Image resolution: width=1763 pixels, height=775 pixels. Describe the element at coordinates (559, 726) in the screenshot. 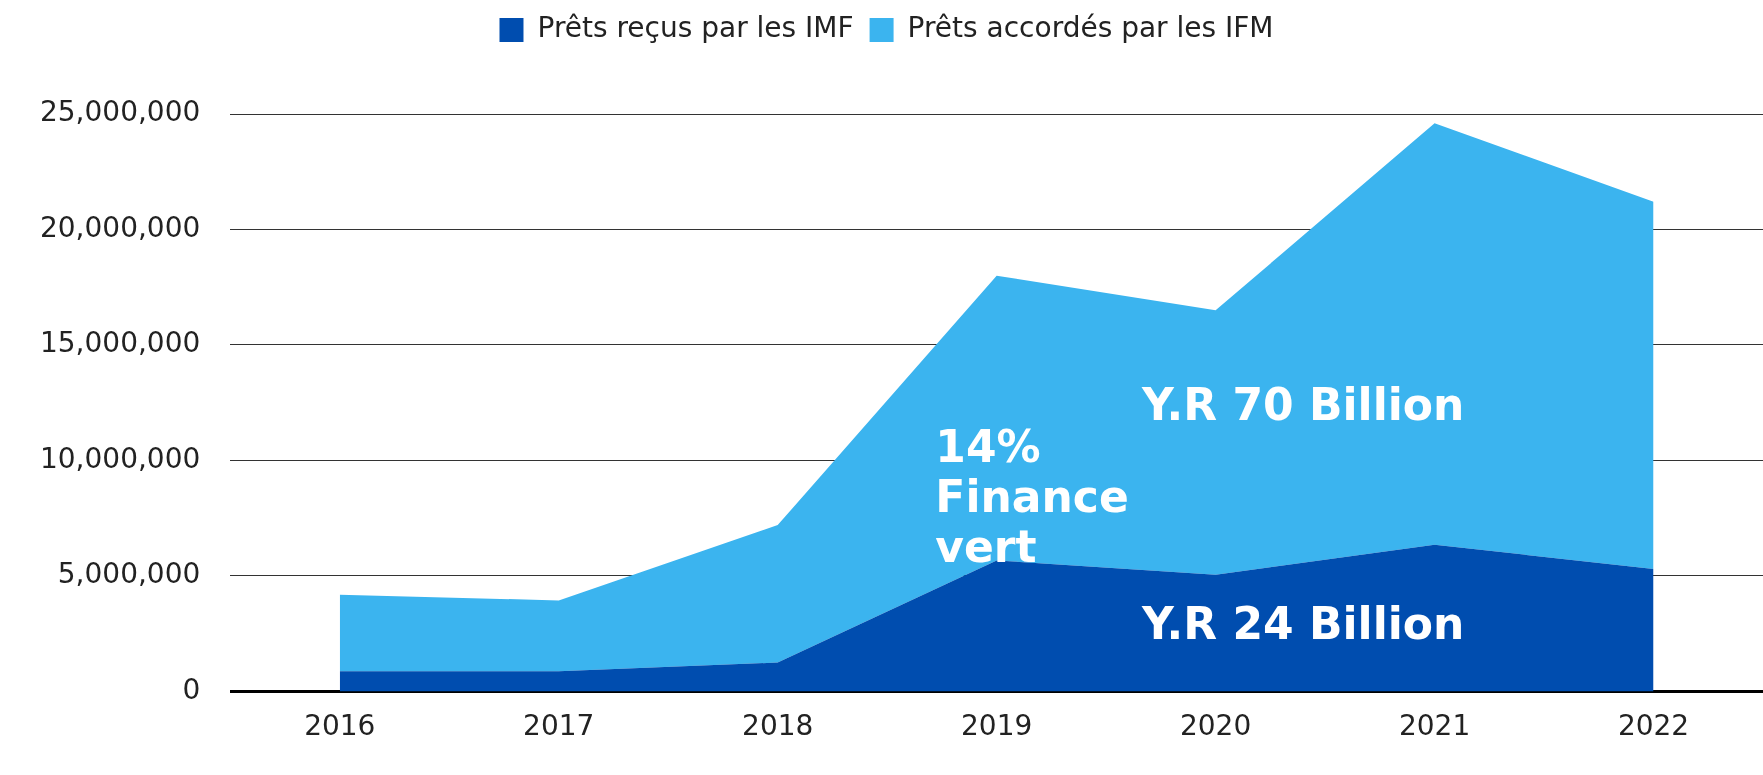

I see `x-tick-label: 2017` at that location.